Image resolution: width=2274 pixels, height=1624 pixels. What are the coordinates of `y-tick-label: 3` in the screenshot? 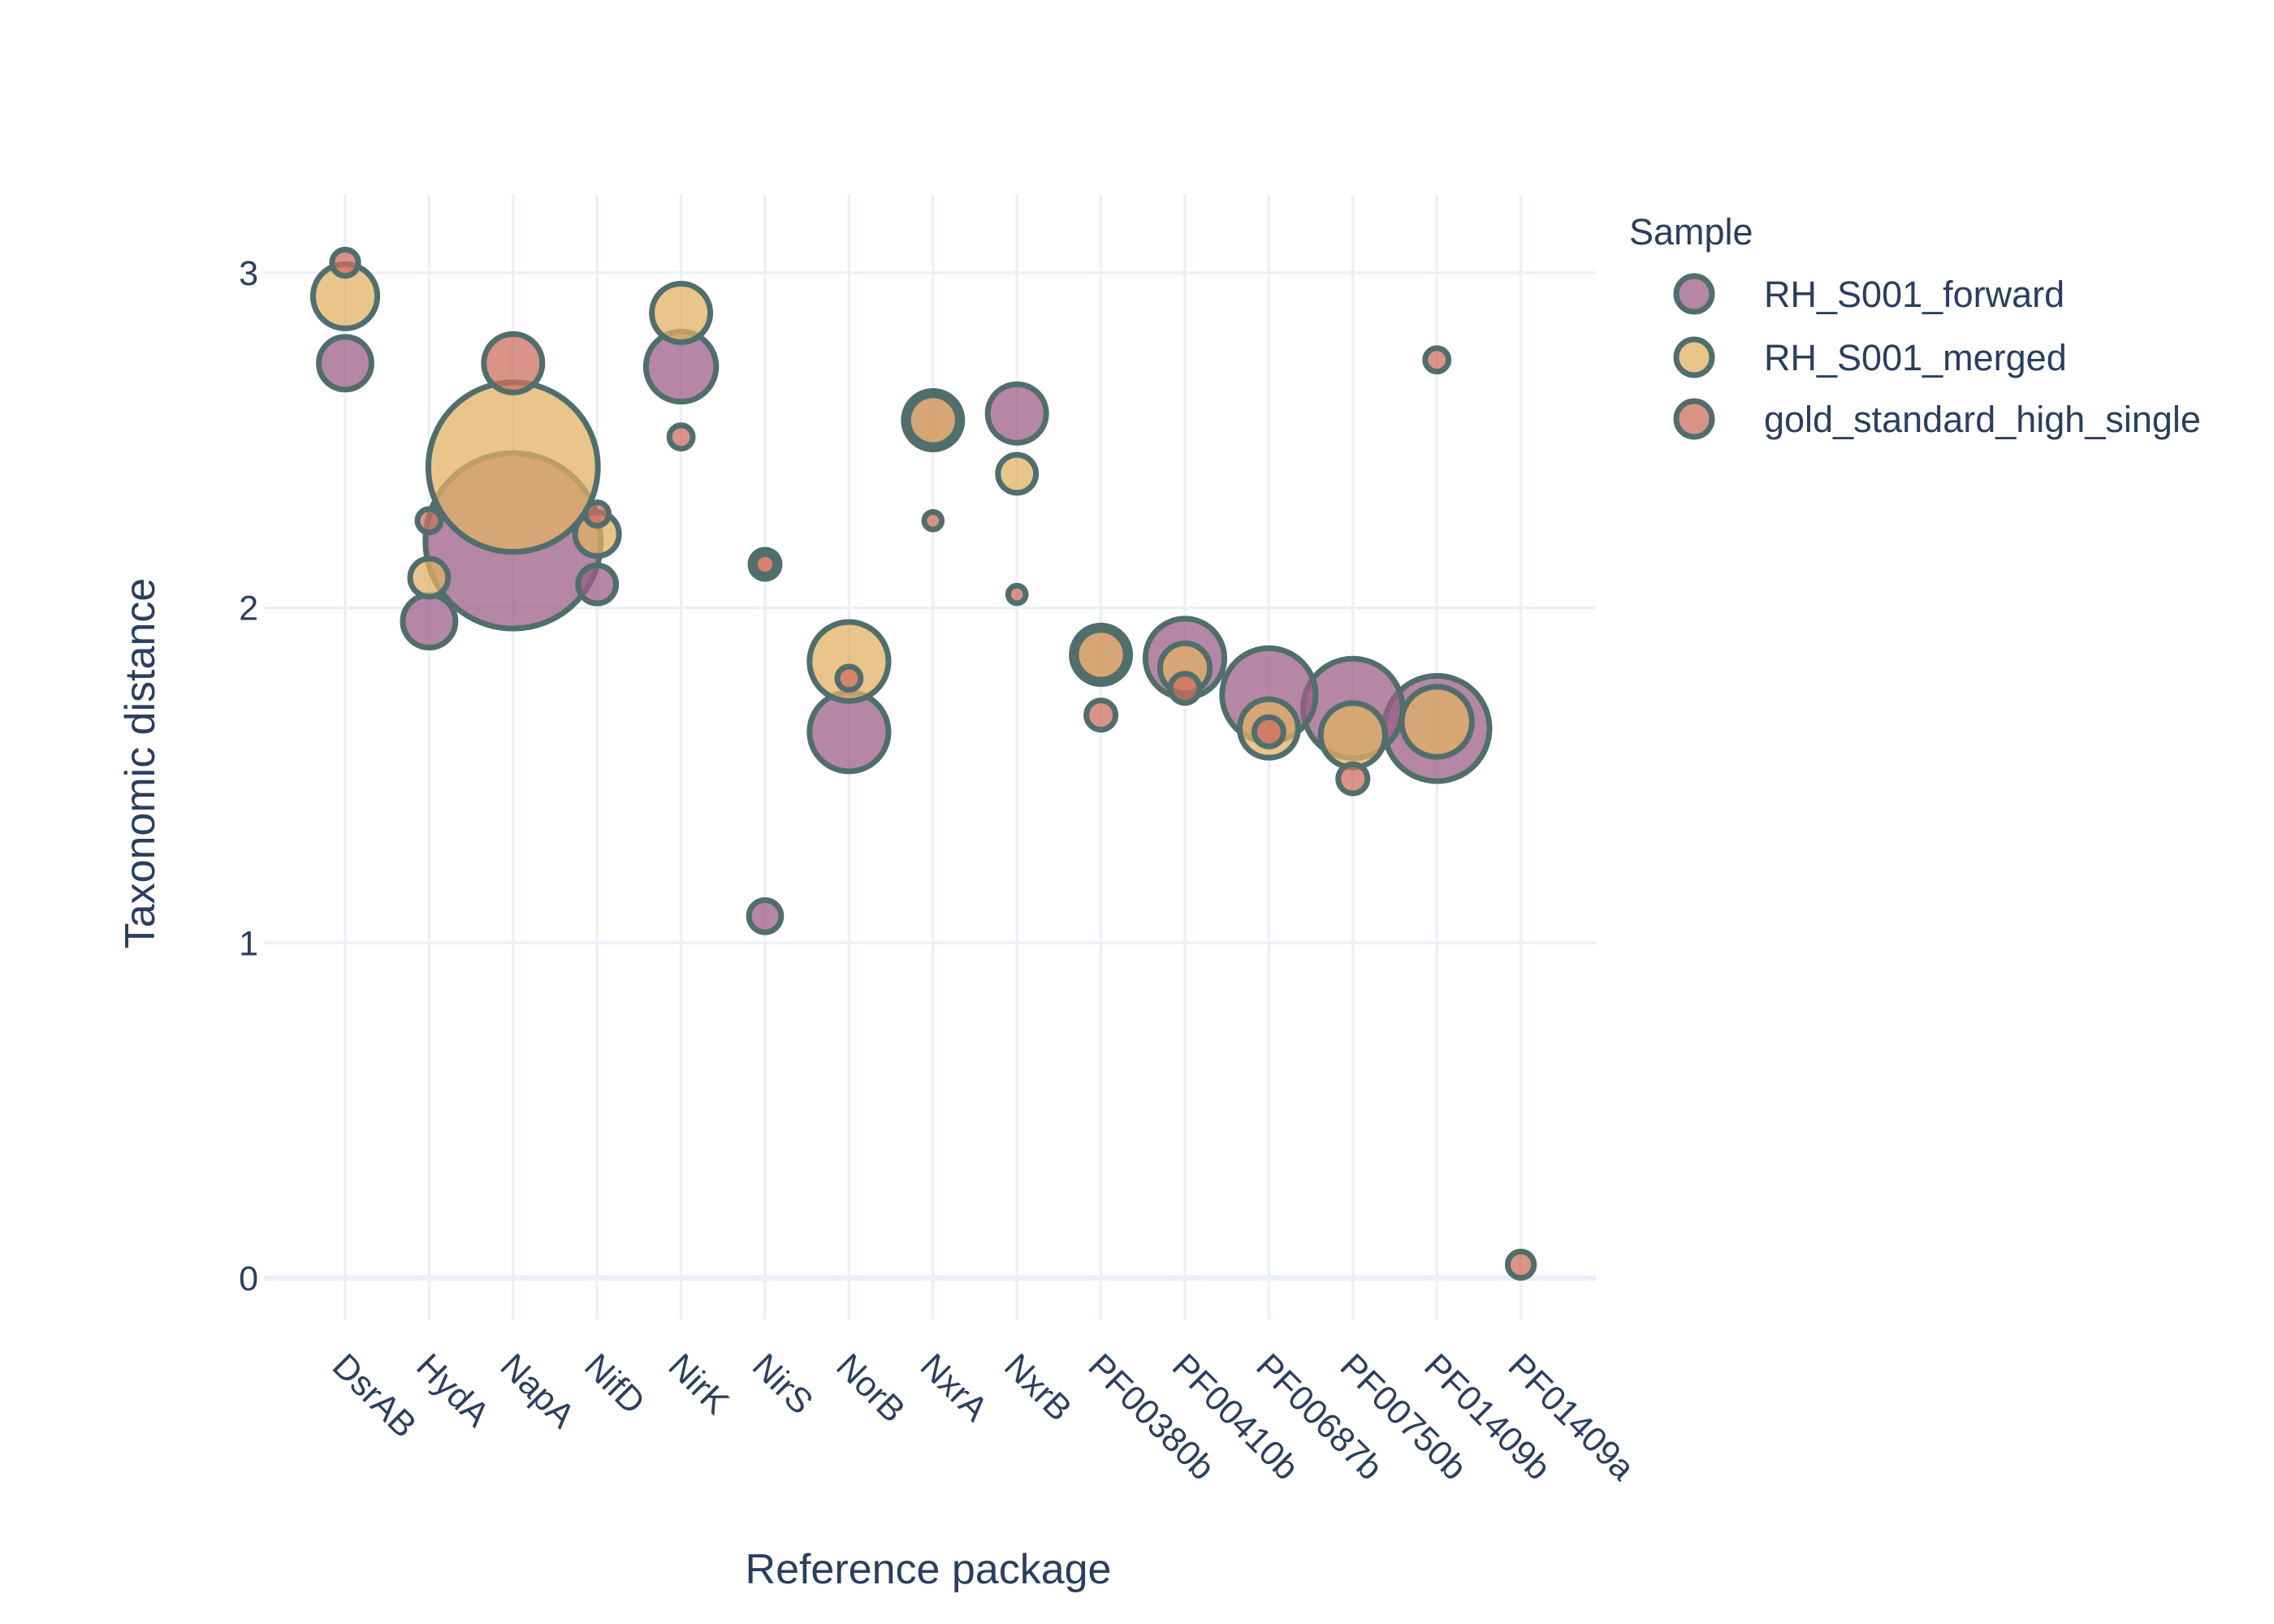 It's located at (249, 274).